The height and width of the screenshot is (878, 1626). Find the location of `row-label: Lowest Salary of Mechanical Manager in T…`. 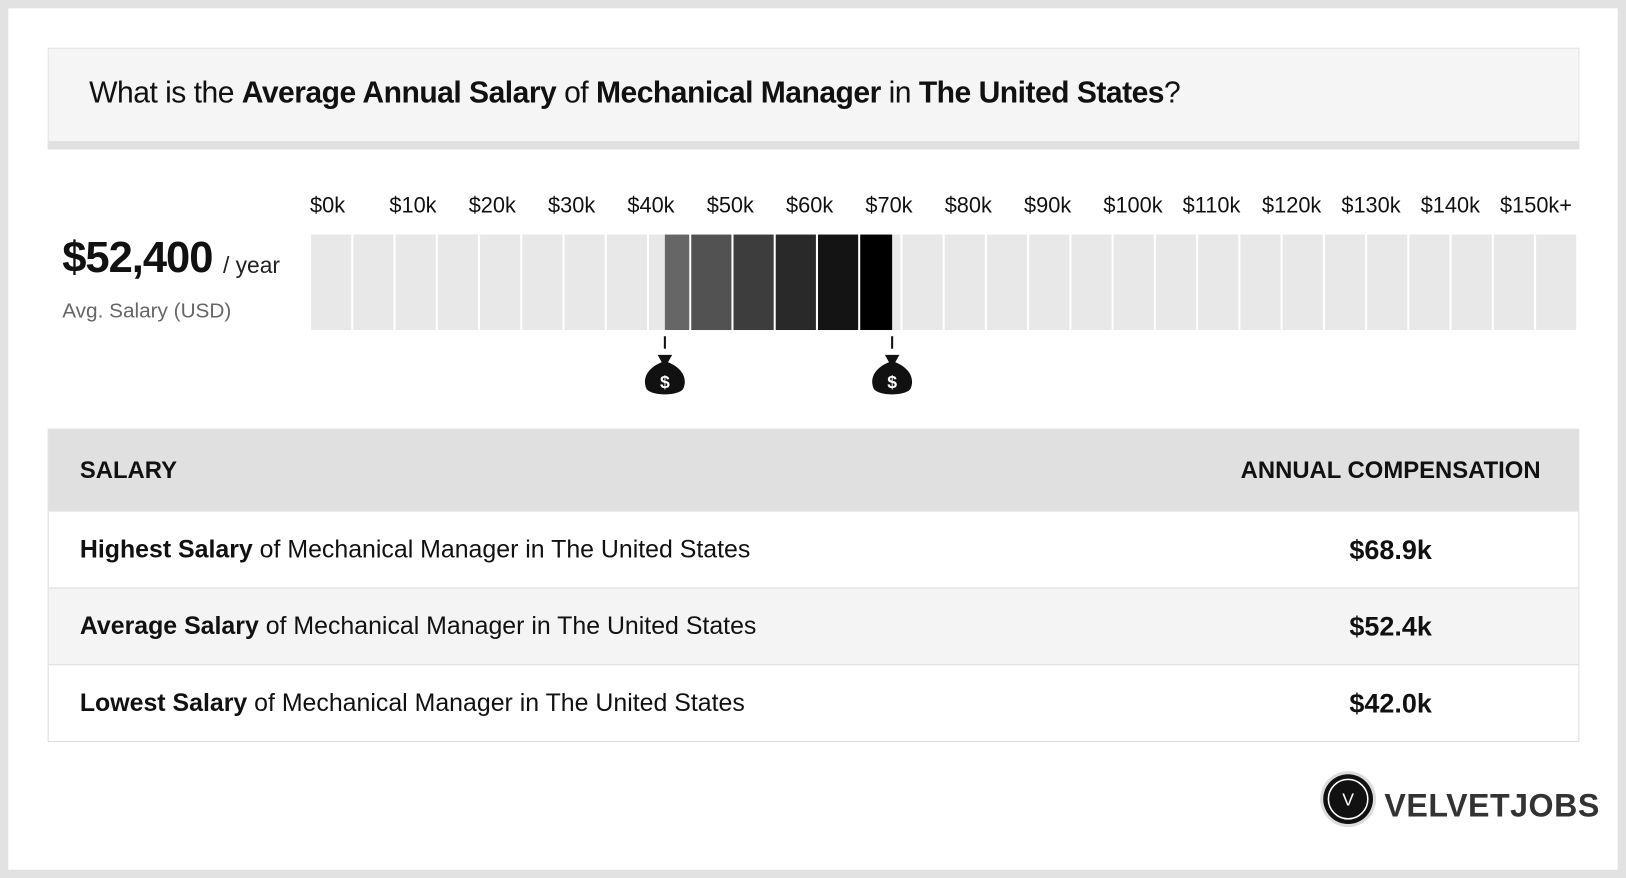

row-label: Lowest Salary of Mechanical Manager in T… is located at coordinates (412, 703).